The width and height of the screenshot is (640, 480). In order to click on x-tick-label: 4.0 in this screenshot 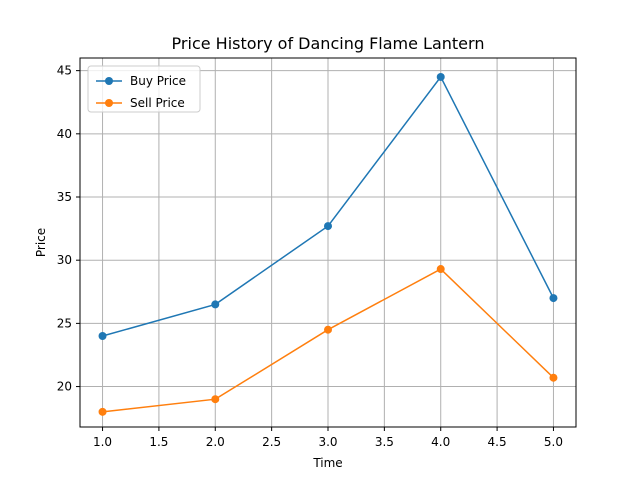, I will do `click(440, 442)`.